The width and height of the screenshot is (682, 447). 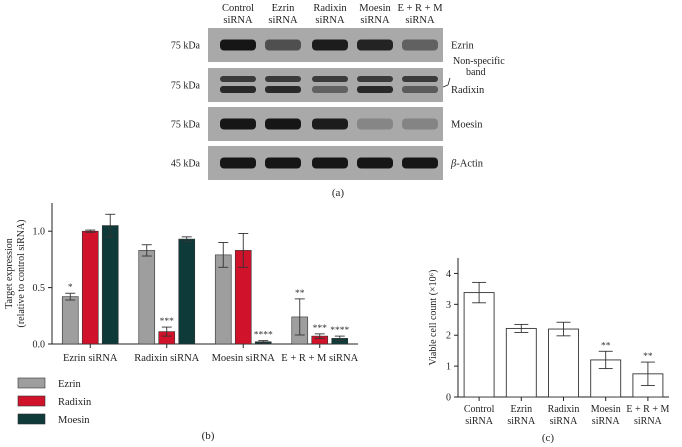 I want to click on lane-header-line1: Ezrin, so click(x=283, y=8).